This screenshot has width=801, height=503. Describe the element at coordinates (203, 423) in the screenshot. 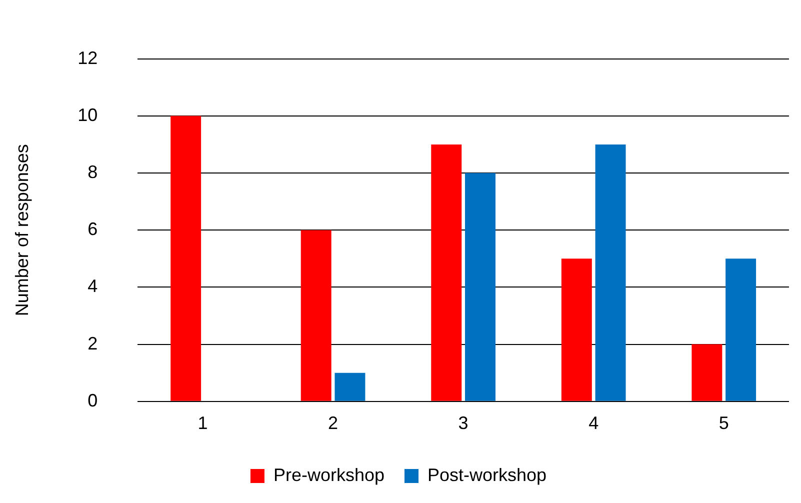

I see `x-tick-label: 1` at that location.